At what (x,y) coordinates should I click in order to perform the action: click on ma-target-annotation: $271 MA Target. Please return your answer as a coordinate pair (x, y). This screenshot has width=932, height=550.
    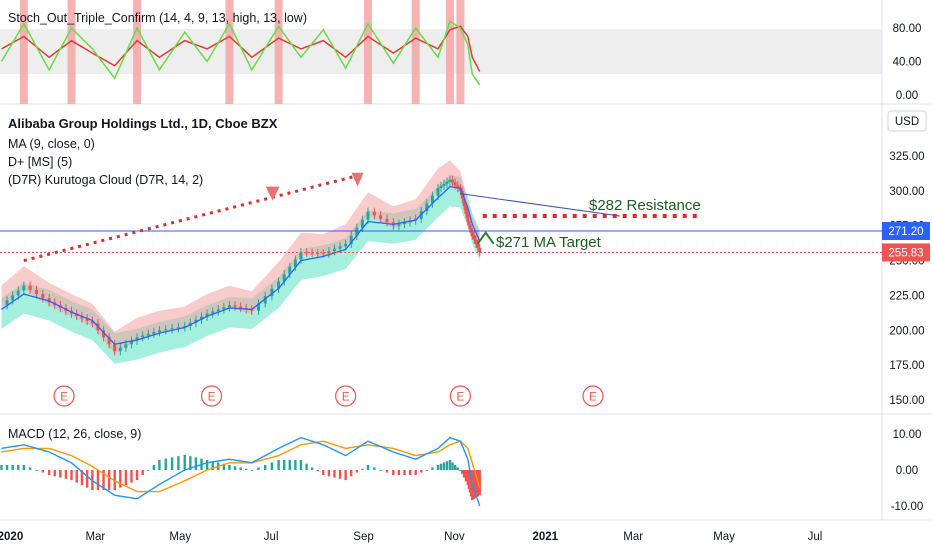
    Looking at the image, I should click on (549, 242).